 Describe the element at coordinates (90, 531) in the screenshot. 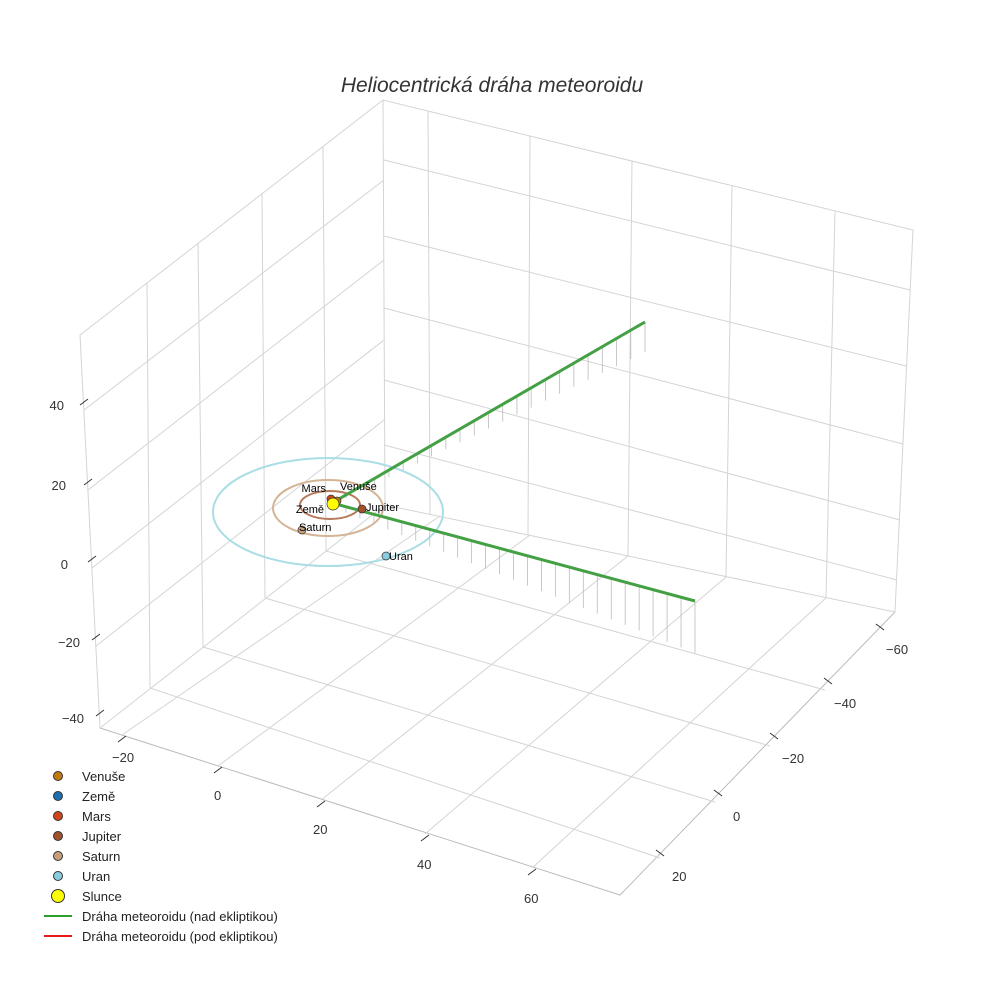

I see `box-left-edge` at that location.